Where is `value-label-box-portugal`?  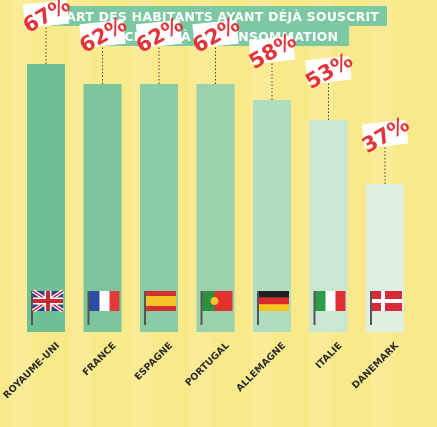
value-label-box-portugal is located at coordinates (215, 34).